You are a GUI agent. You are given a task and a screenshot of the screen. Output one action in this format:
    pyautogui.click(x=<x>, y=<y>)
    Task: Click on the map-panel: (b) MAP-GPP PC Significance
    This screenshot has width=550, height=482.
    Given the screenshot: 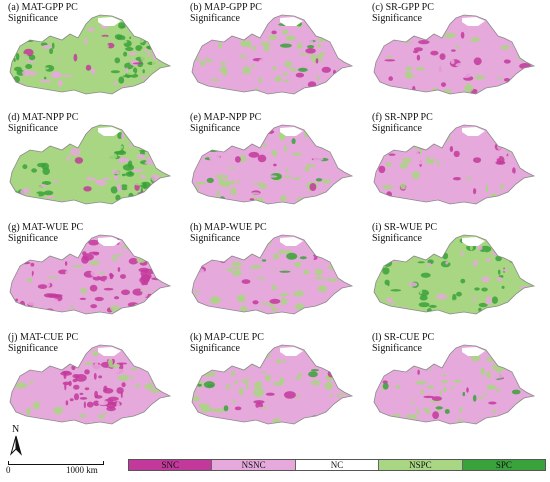 What is the action you would take?
    pyautogui.click(x=276, y=54)
    